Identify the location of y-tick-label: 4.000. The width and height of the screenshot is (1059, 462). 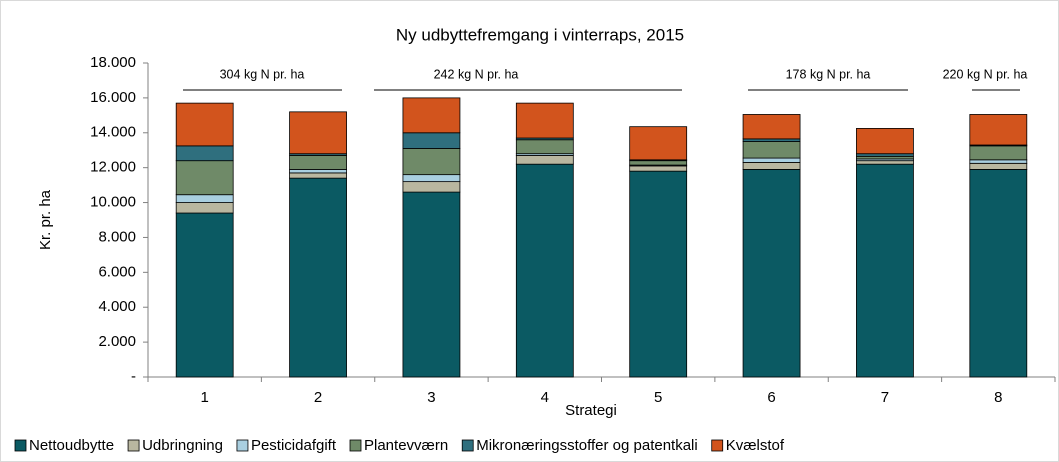
(117, 306).